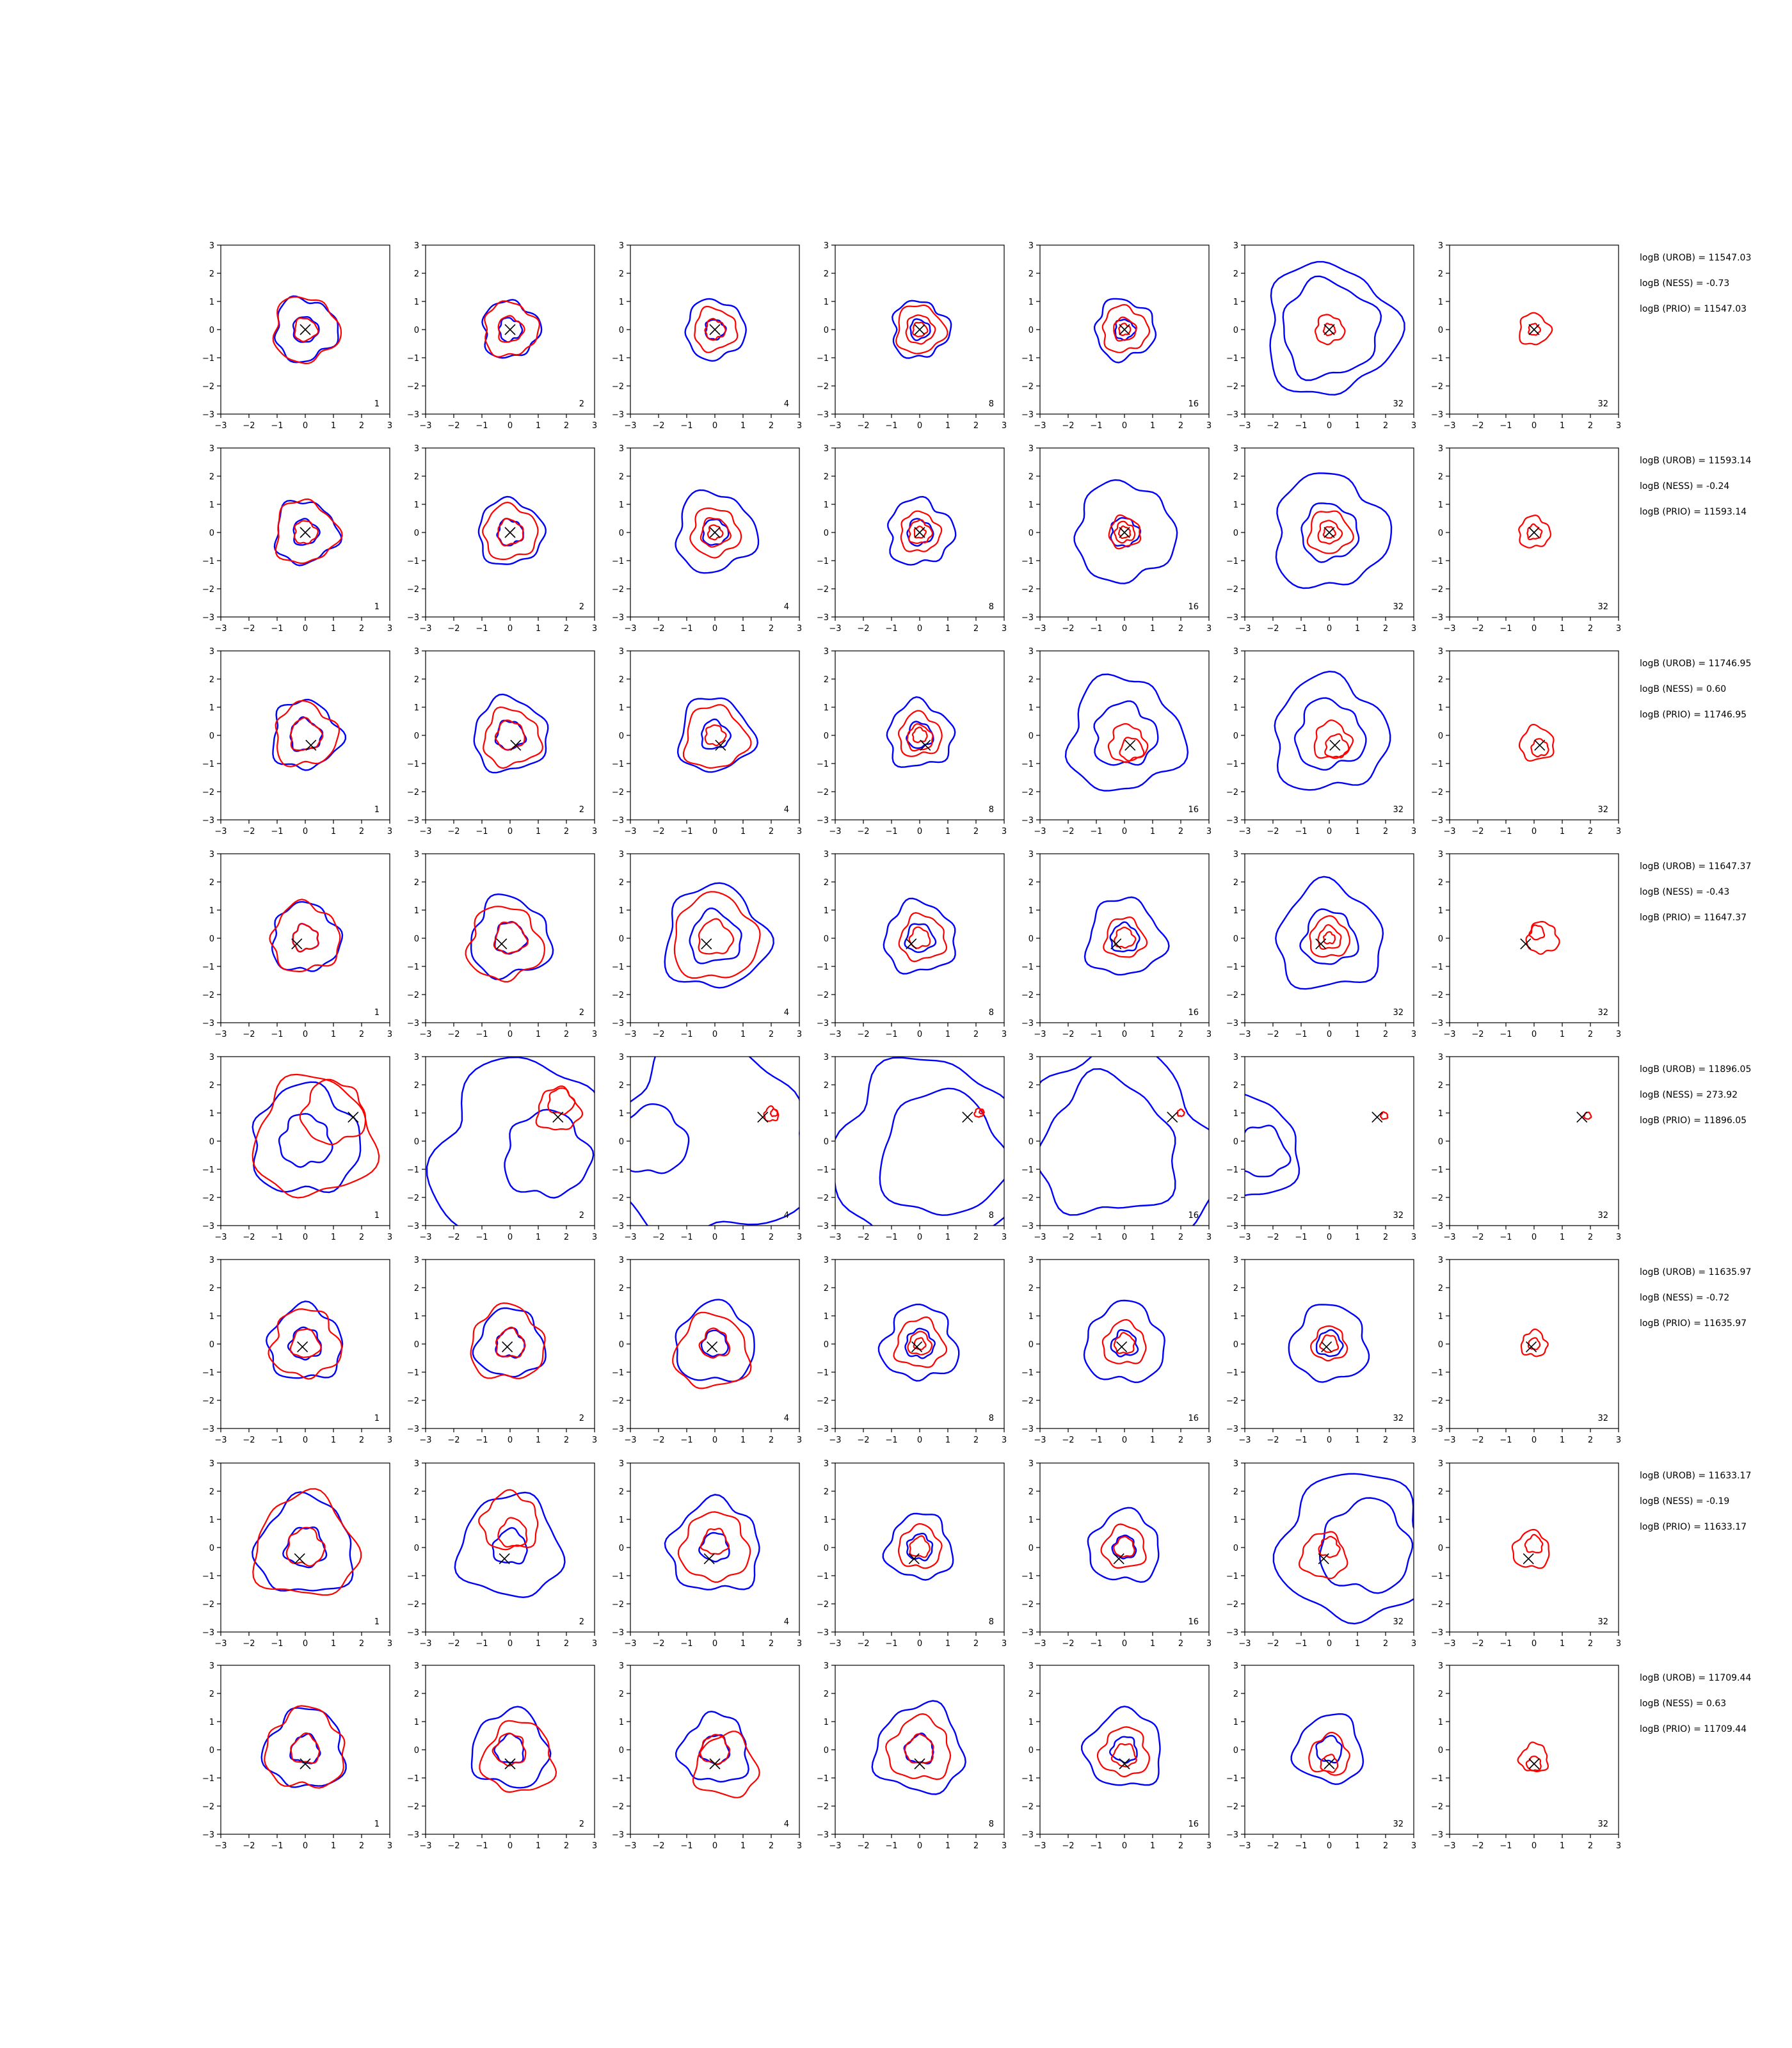 The height and width of the screenshot is (2048, 1792). What do you see at coordinates (707, 1554) in the screenshot?
I see `panel-r7-c3: −3 −2 −1 0 1 2 3 −3 −2 −1 0 1 2 3 4` at bounding box center [707, 1554].